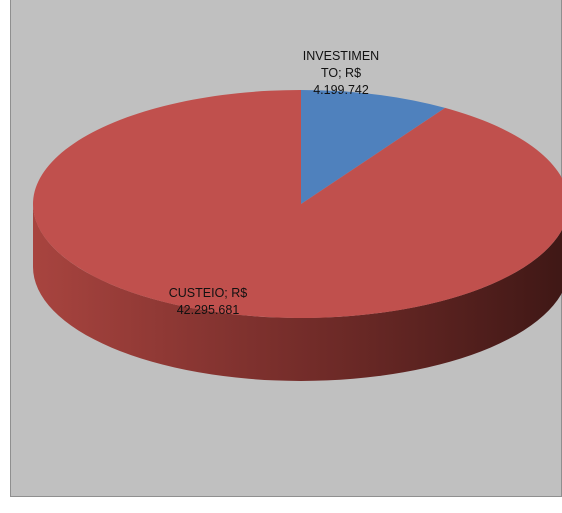  Describe the element at coordinates (373, 147) in the screenshot. I see `pie-slice-investimento` at that location.